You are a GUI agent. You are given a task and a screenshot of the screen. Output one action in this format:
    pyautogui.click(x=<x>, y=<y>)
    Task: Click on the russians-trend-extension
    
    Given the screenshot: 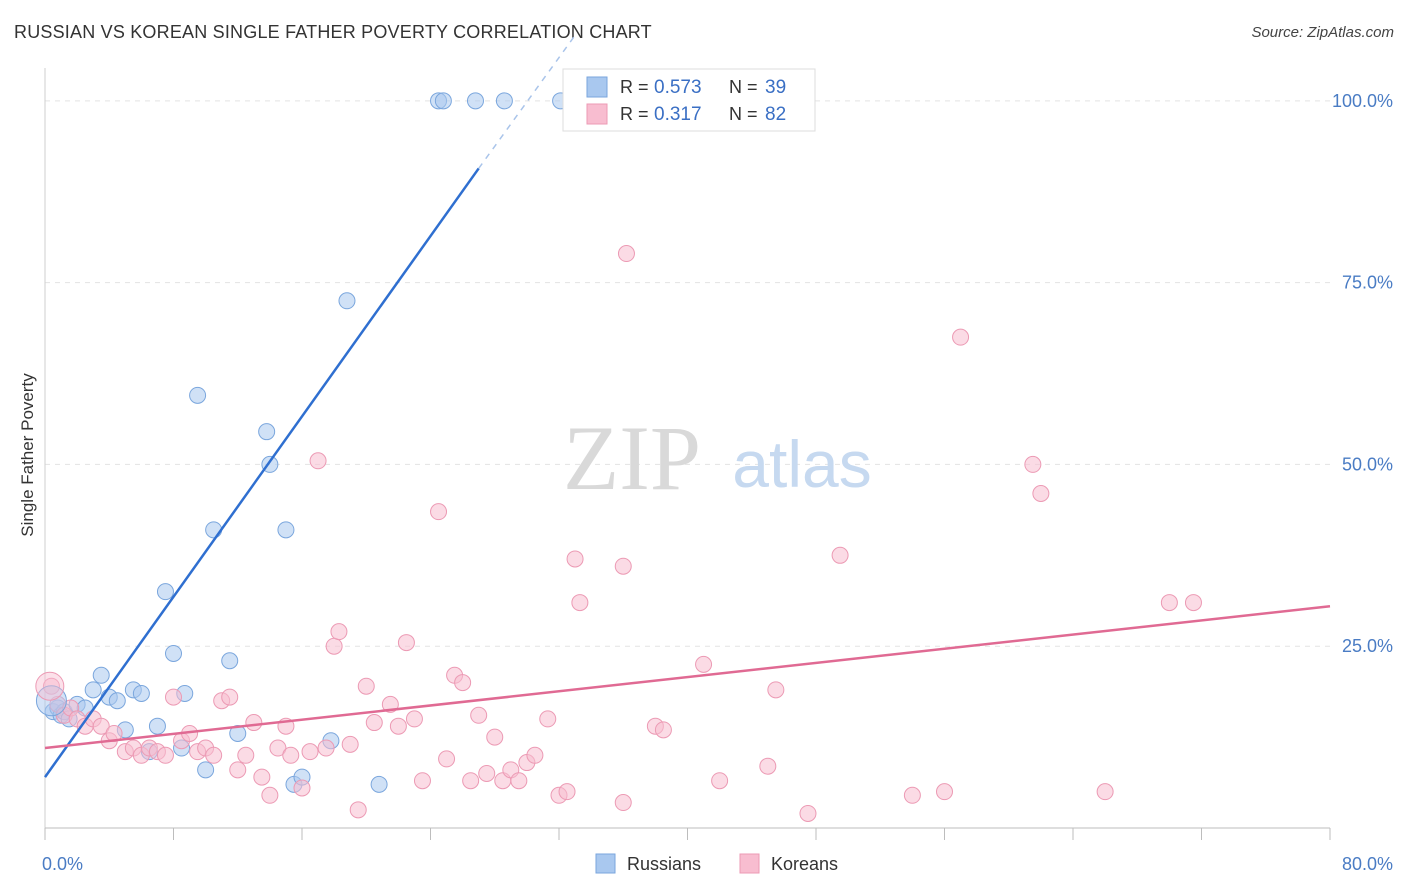 What is the action you would take?
    pyautogui.click(x=527, y=101)
    